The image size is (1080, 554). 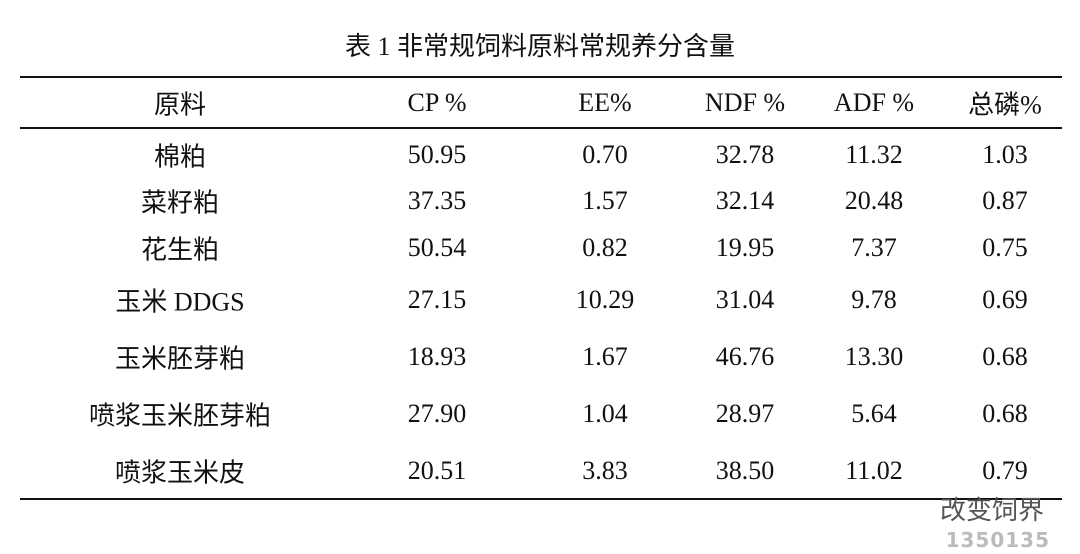 I want to click on table-cell: 50.54, so click(x=437, y=247).